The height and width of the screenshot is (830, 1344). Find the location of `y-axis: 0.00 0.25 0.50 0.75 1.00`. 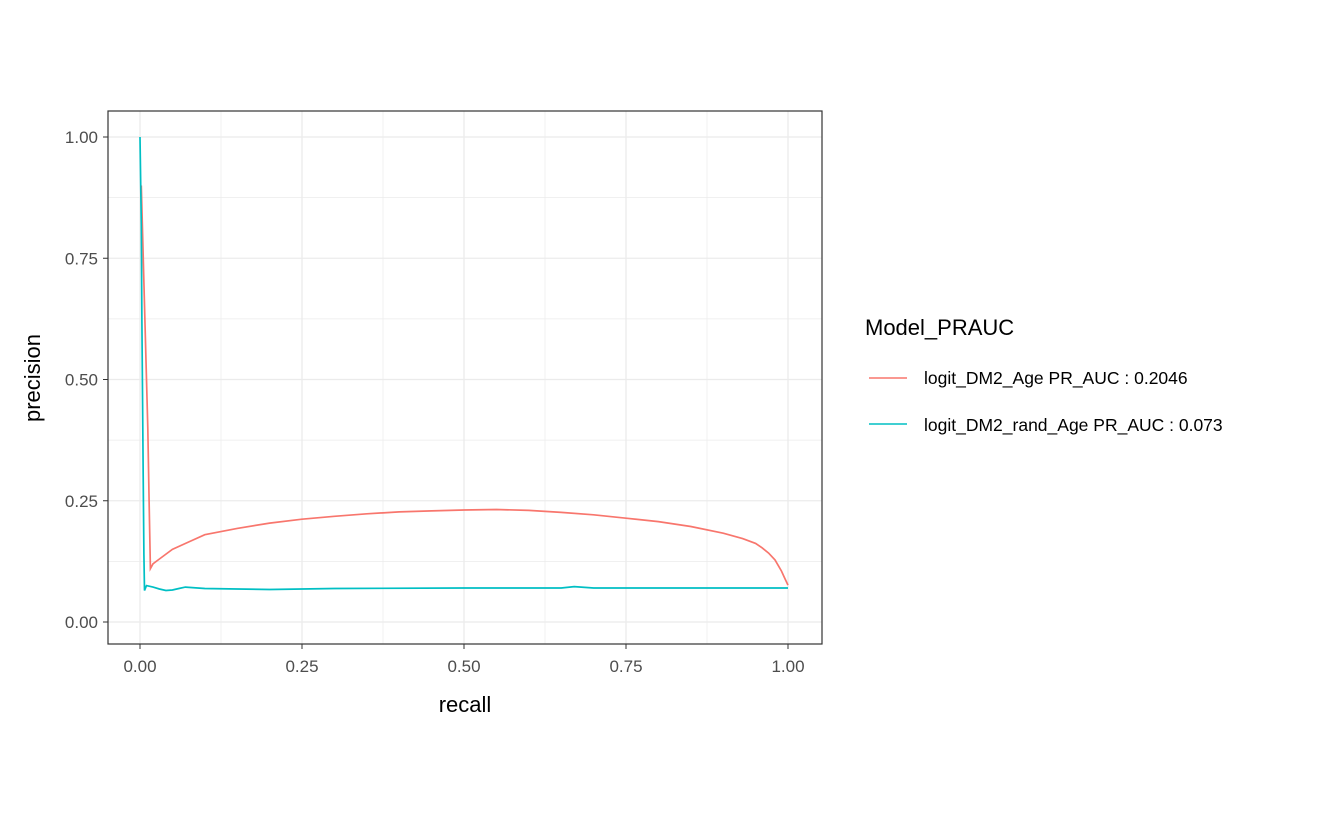

y-axis: 0.00 0.25 0.50 0.75 1.00 is located at coordinates (86, 380).